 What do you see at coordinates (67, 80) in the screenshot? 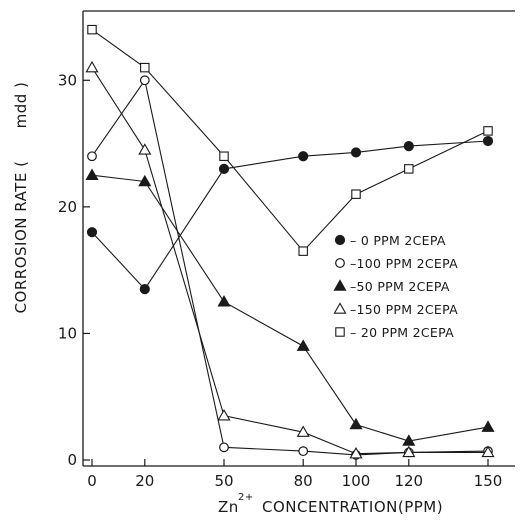
I see `y-tick-label: 30` at bounding box center [67, 80].